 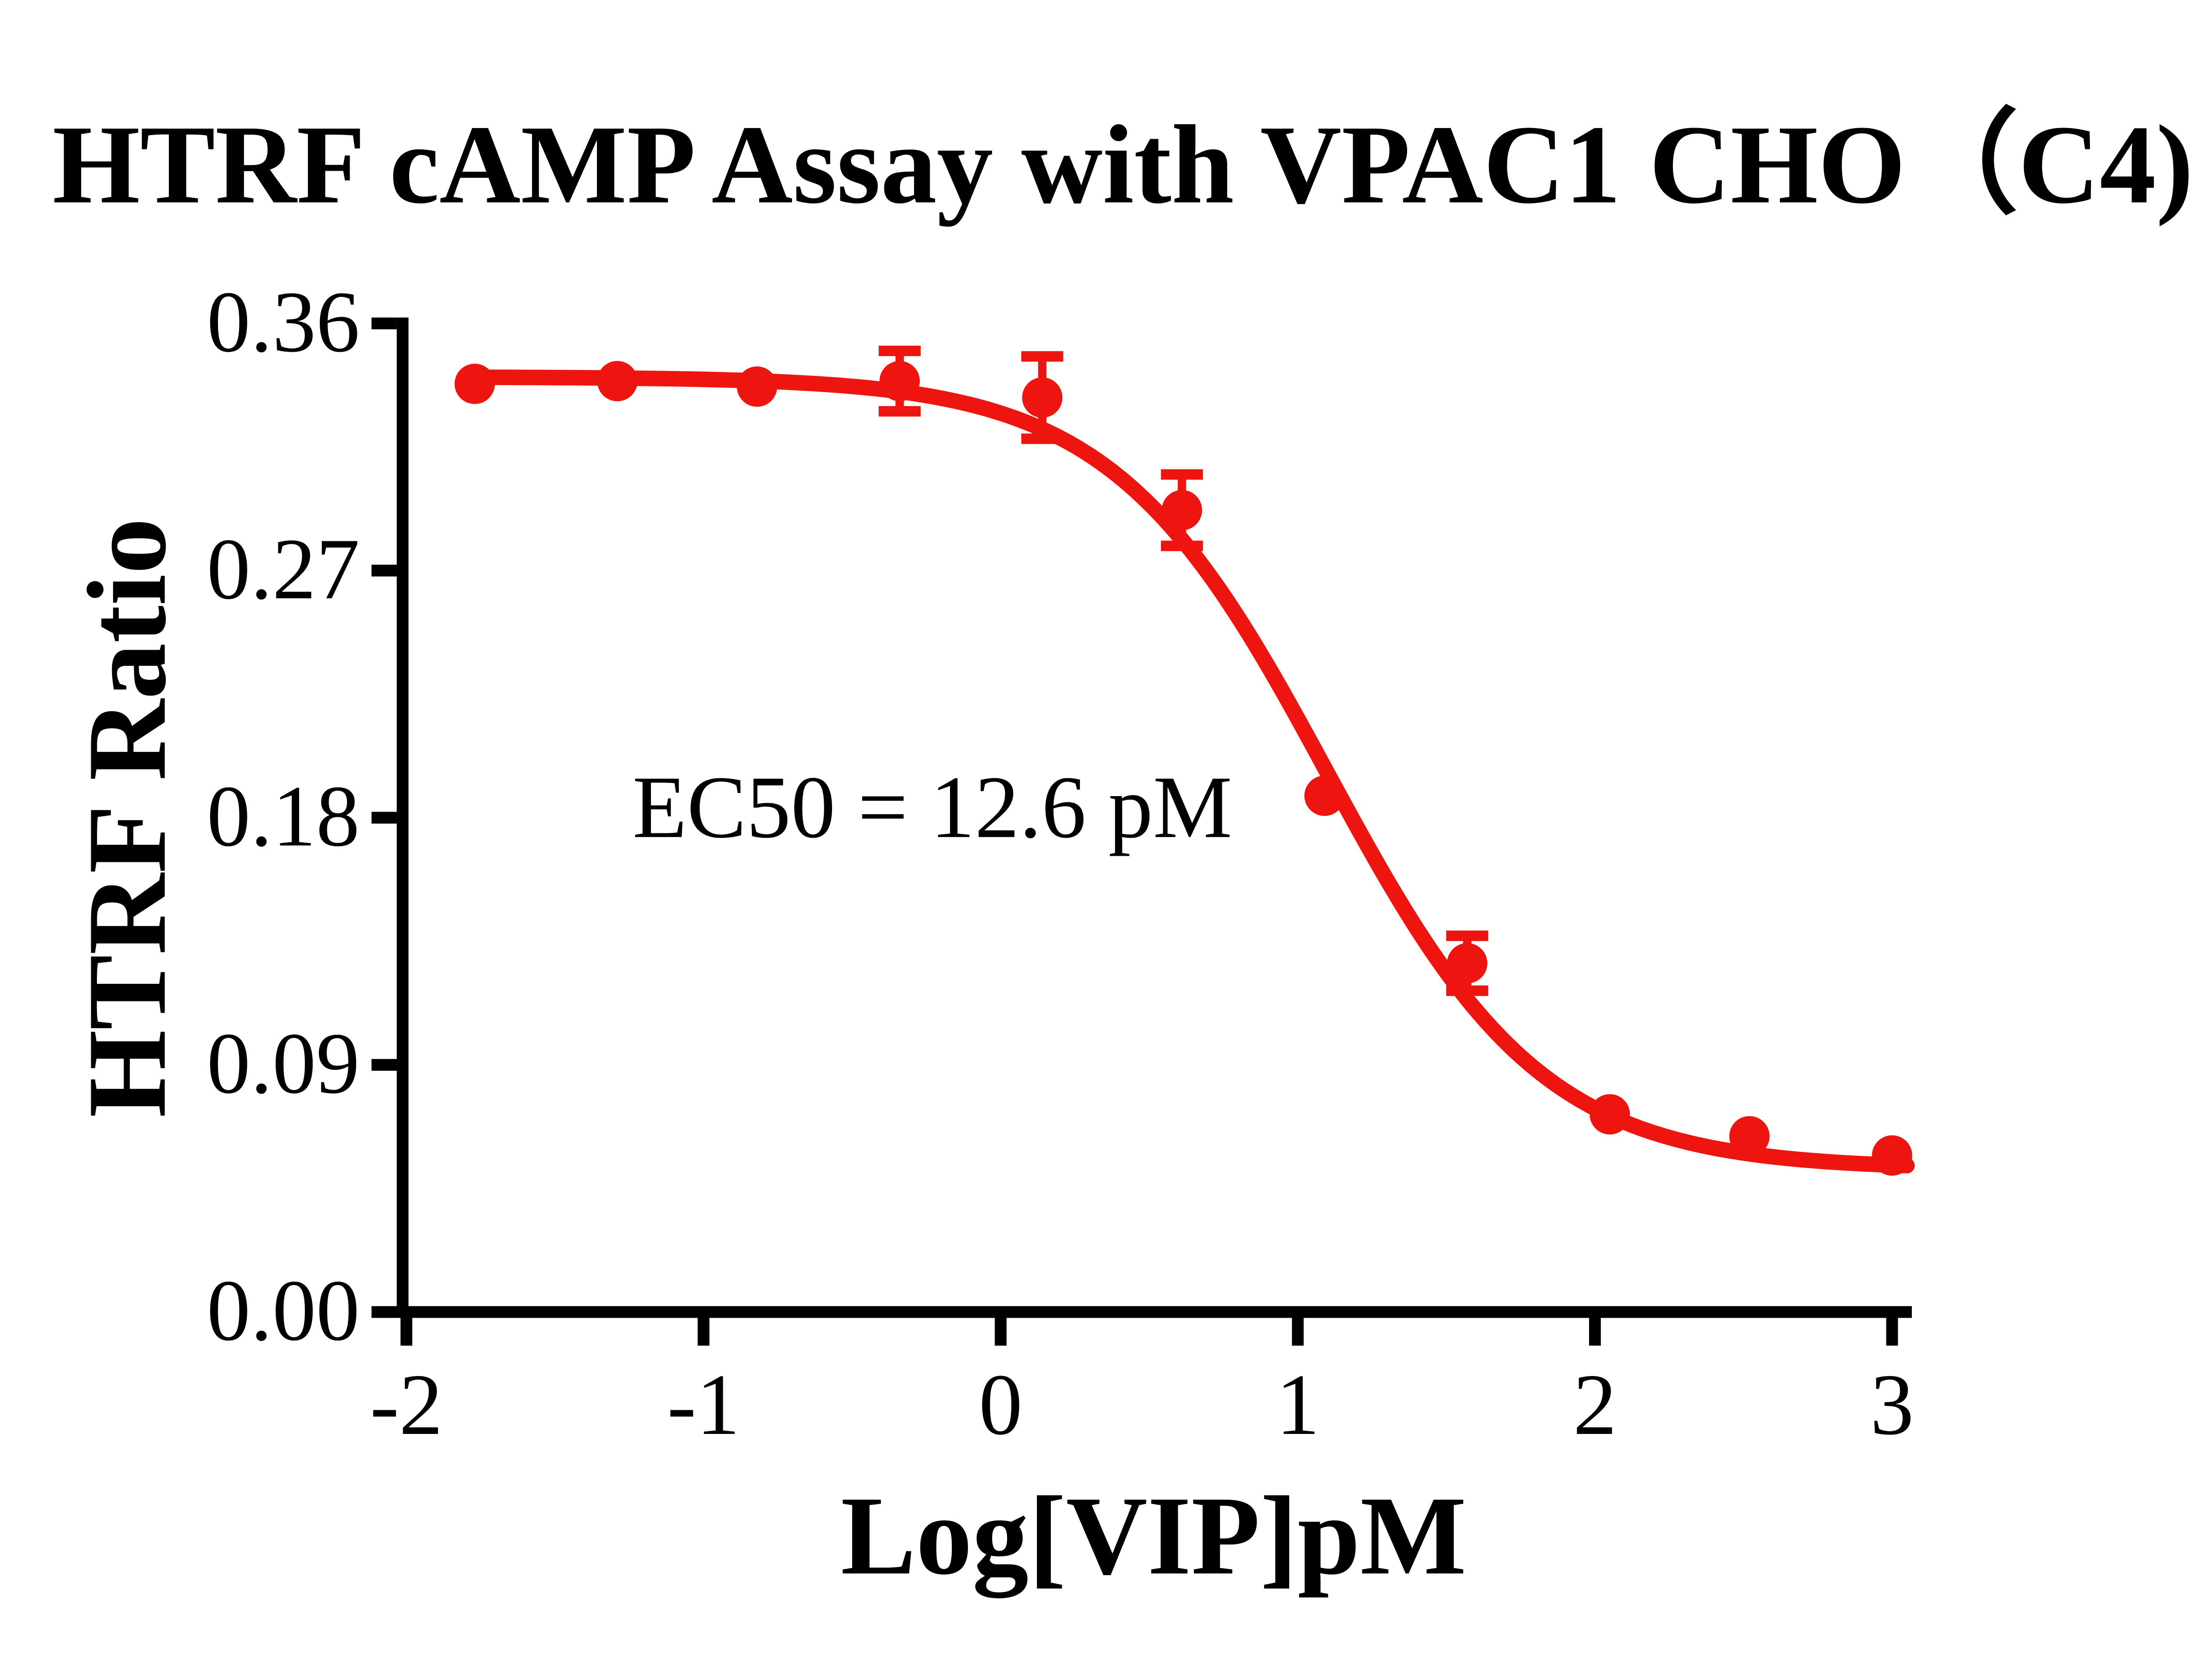 What do you see at coordinates (283, 1310) in the screenshot?
I see `y-tick-label: 0.00` at bounding box center [283, 1310].